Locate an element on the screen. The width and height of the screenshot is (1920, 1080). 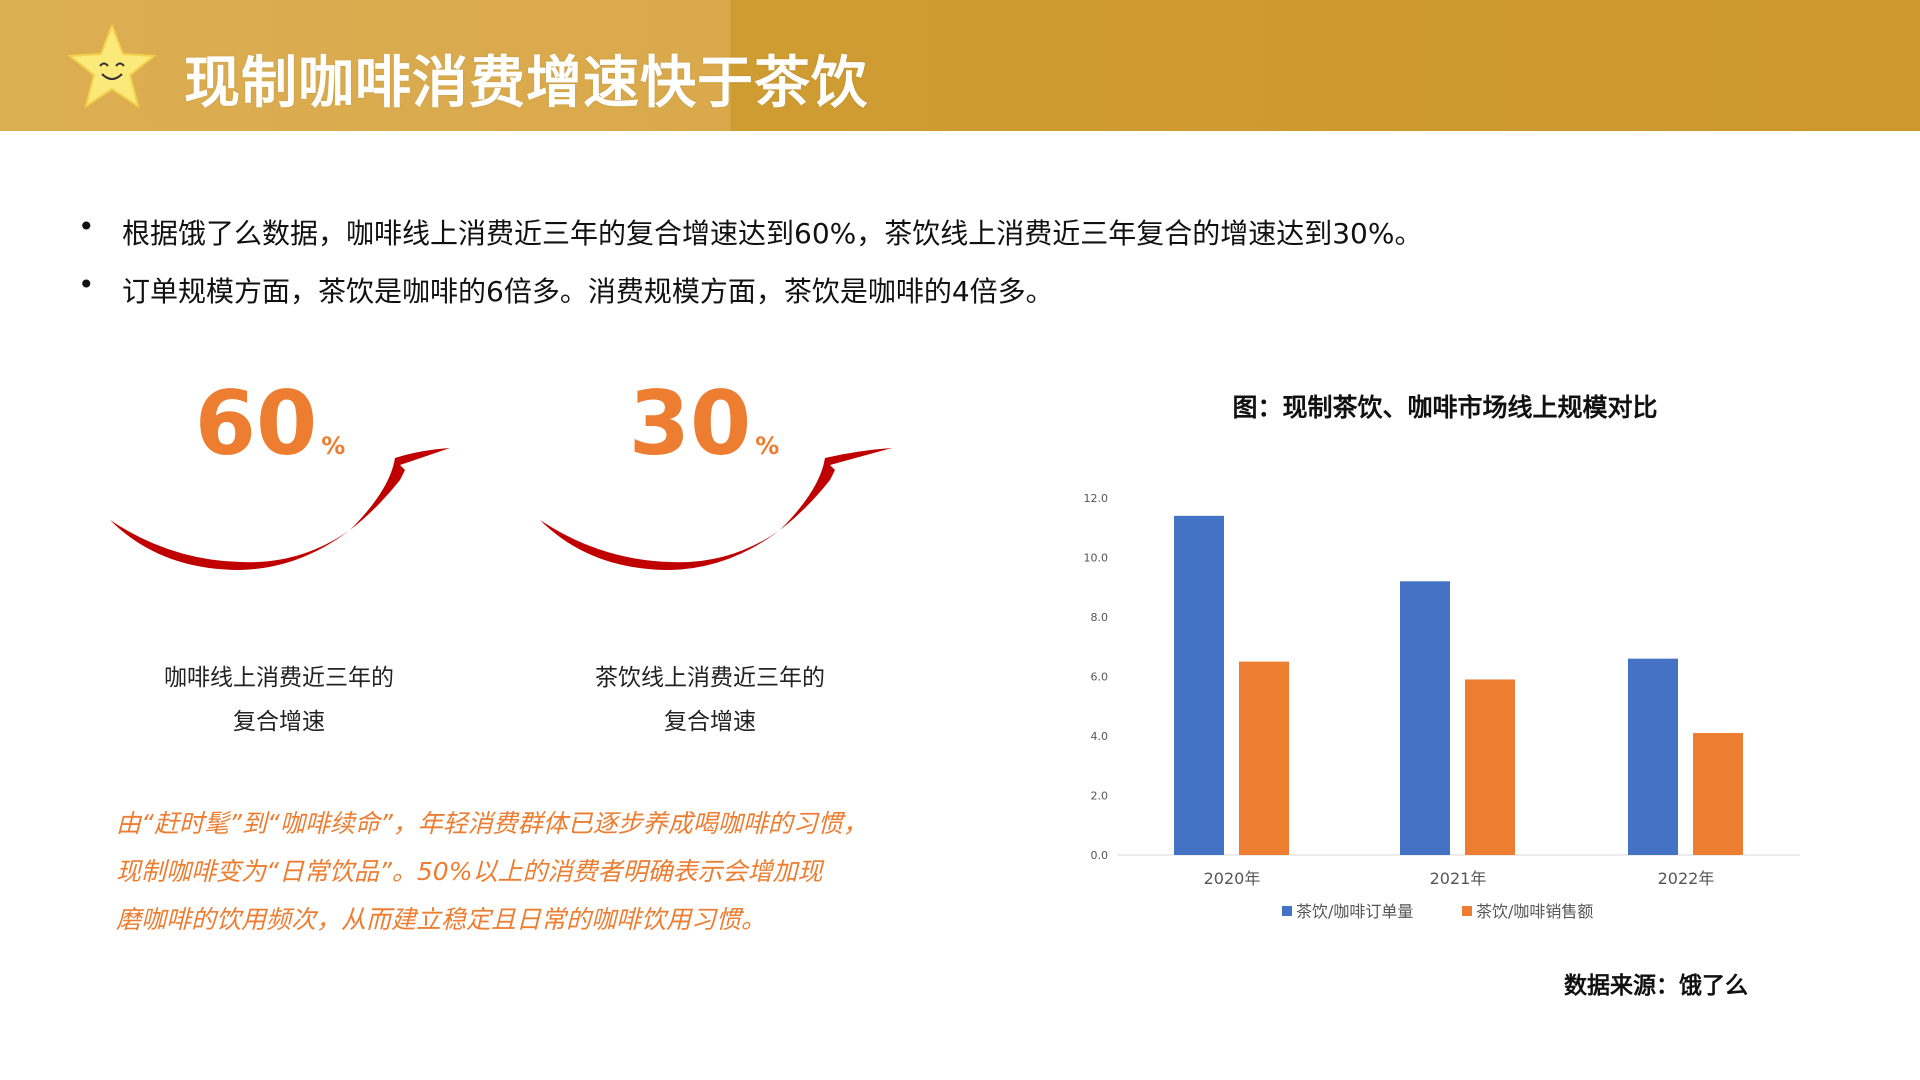
data-source: 数据来源：饿了么 is located at coordinates (1656, 986).